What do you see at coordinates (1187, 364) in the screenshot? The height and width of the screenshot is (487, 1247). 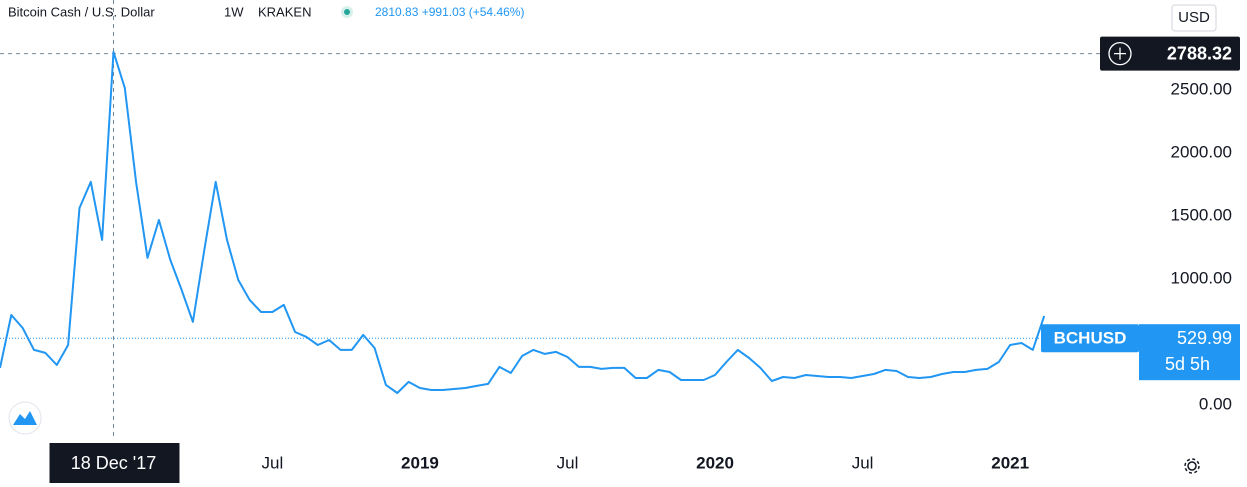 I see `countdown: 5d 5h` at bounding box center [1187, 364].